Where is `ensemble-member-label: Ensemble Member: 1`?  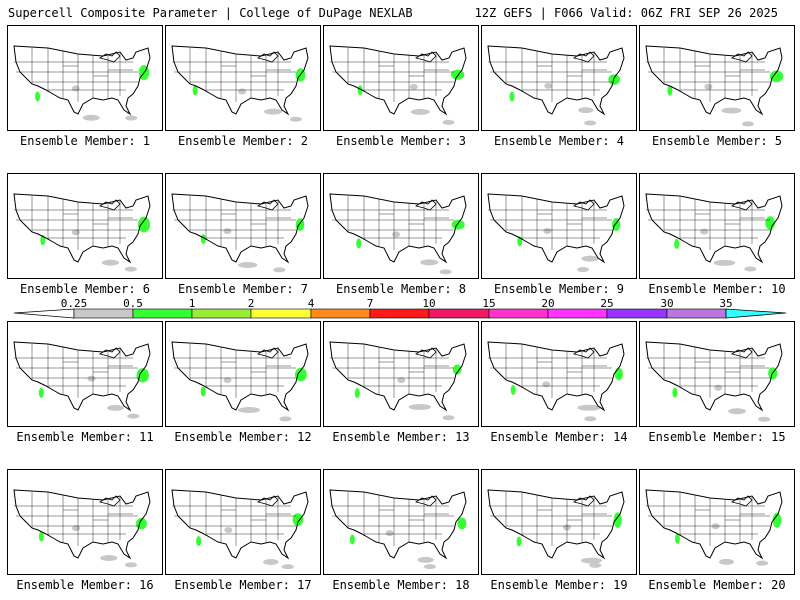
ensemble-member-label: Ensemble Member: 1 is located at coordinates (85, 141).